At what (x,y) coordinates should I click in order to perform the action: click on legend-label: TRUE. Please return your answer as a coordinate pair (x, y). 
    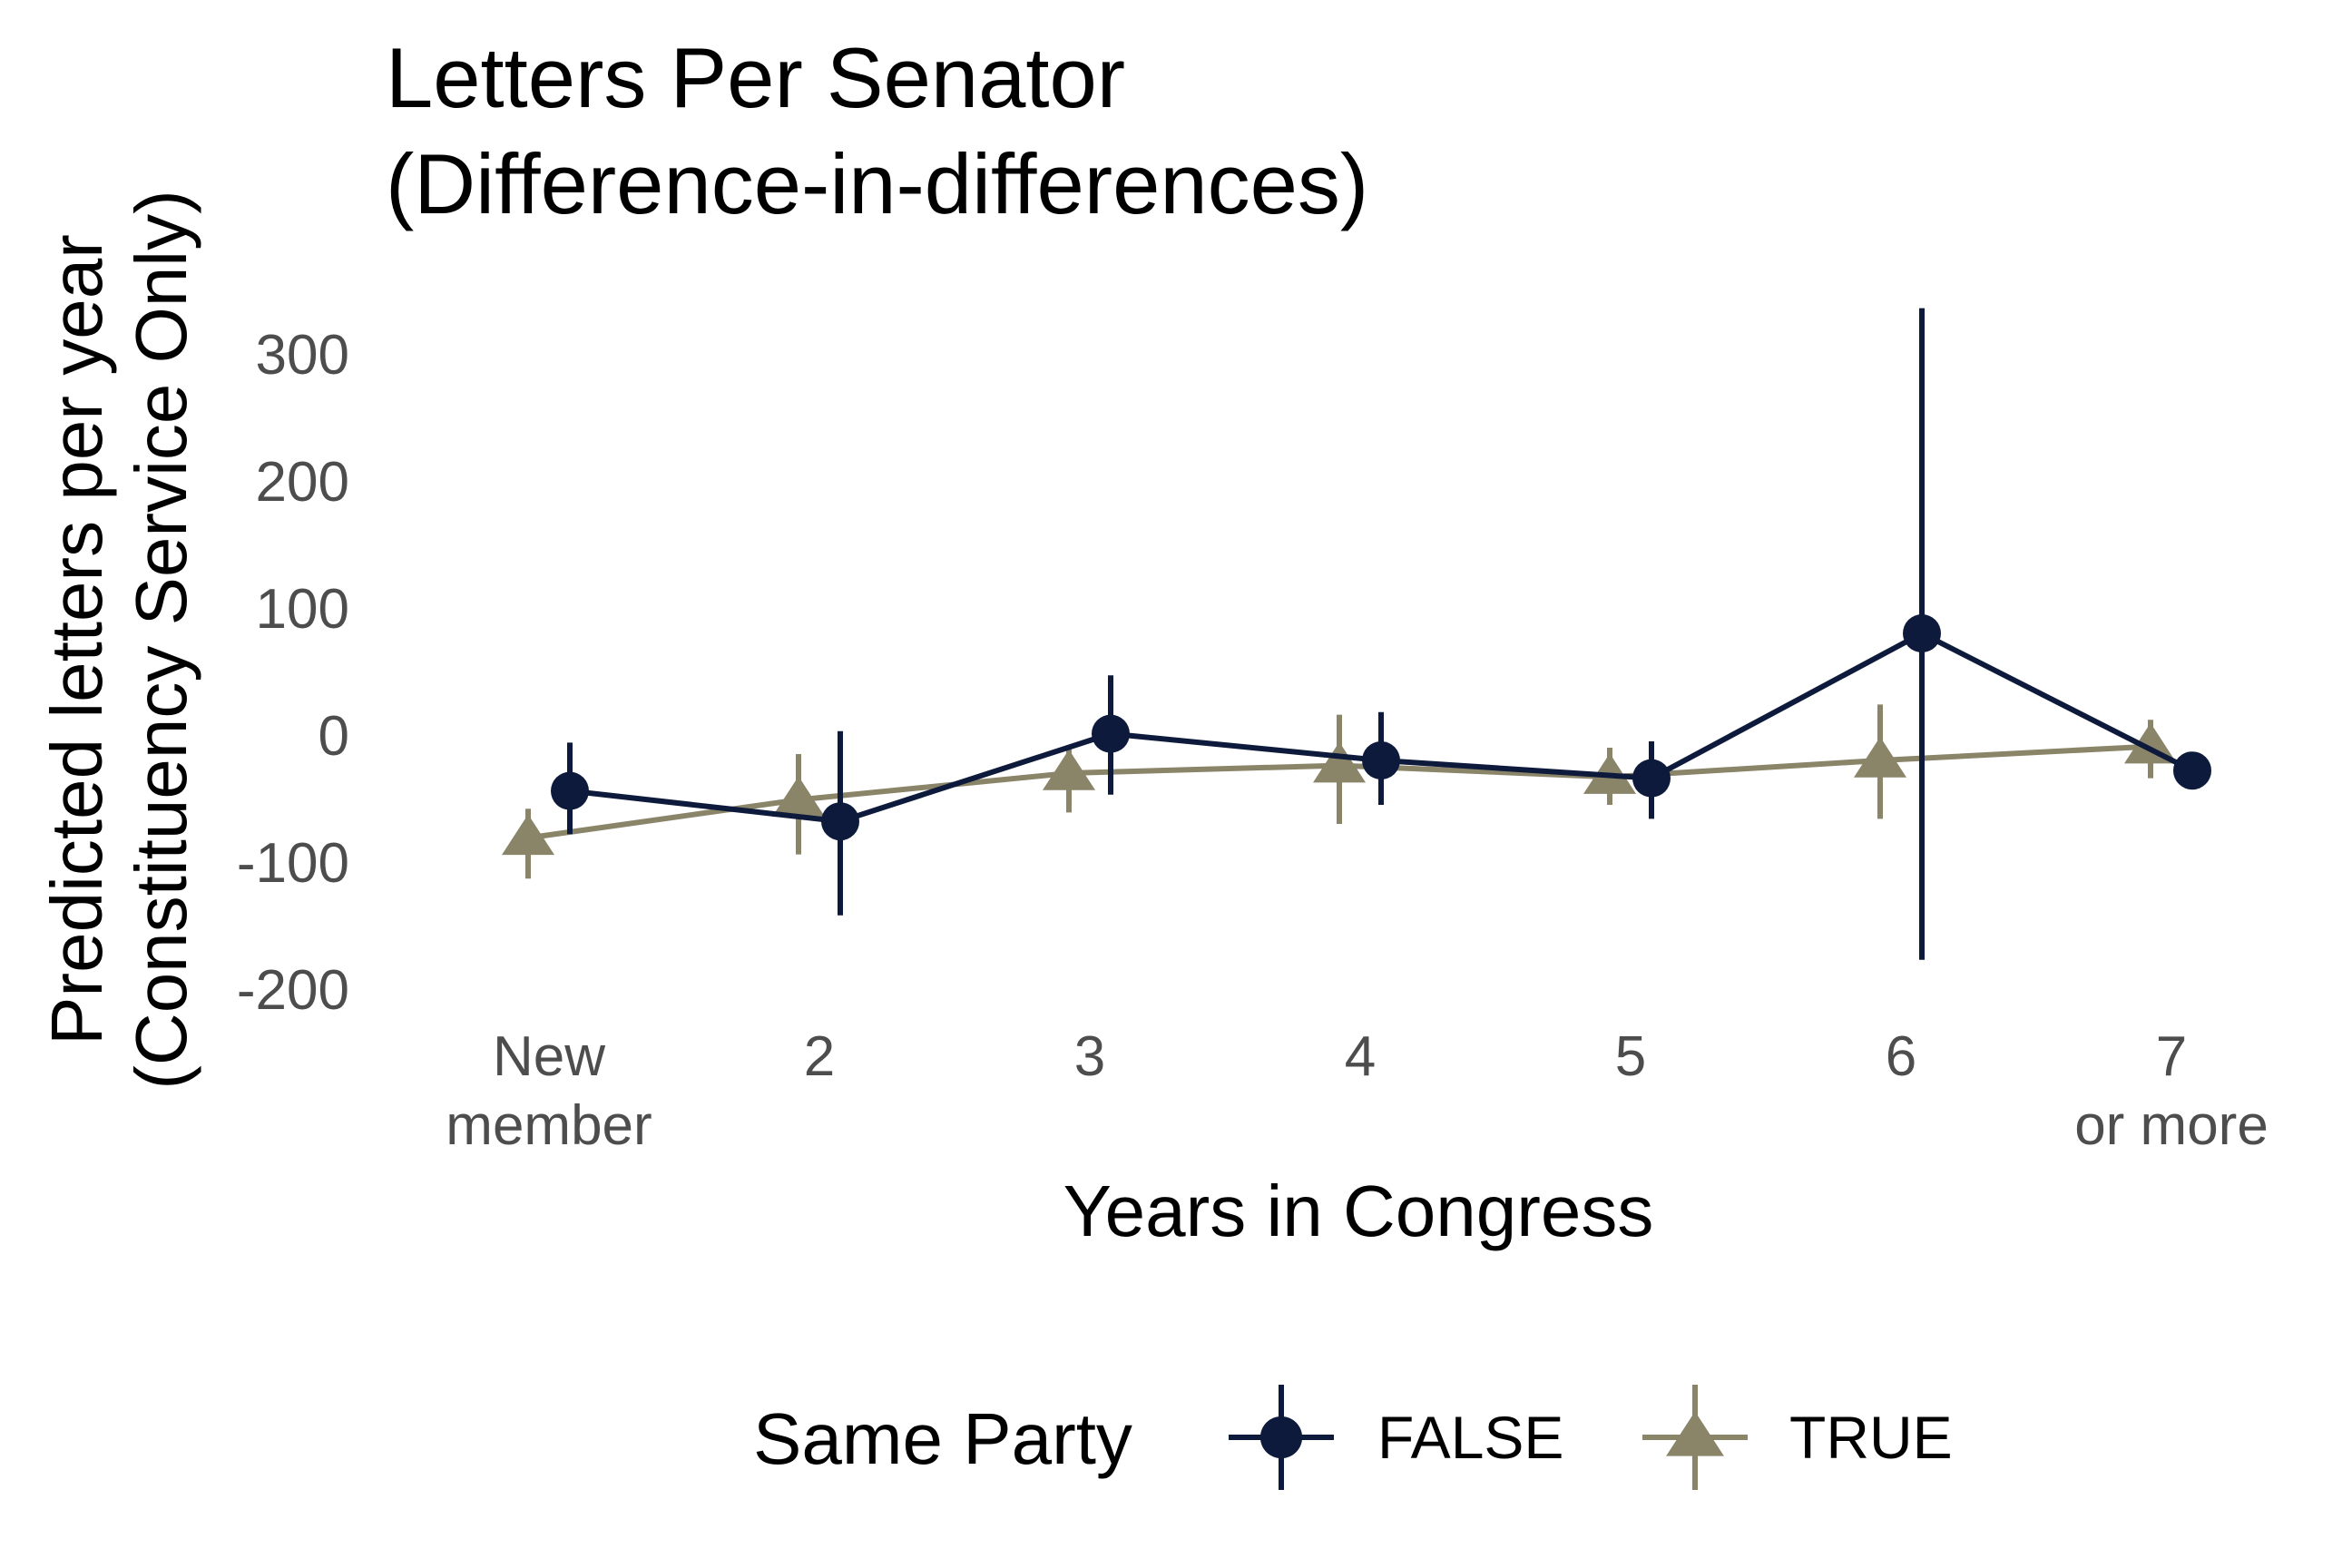
    Looking at the image, I should click on (1871, 1437).